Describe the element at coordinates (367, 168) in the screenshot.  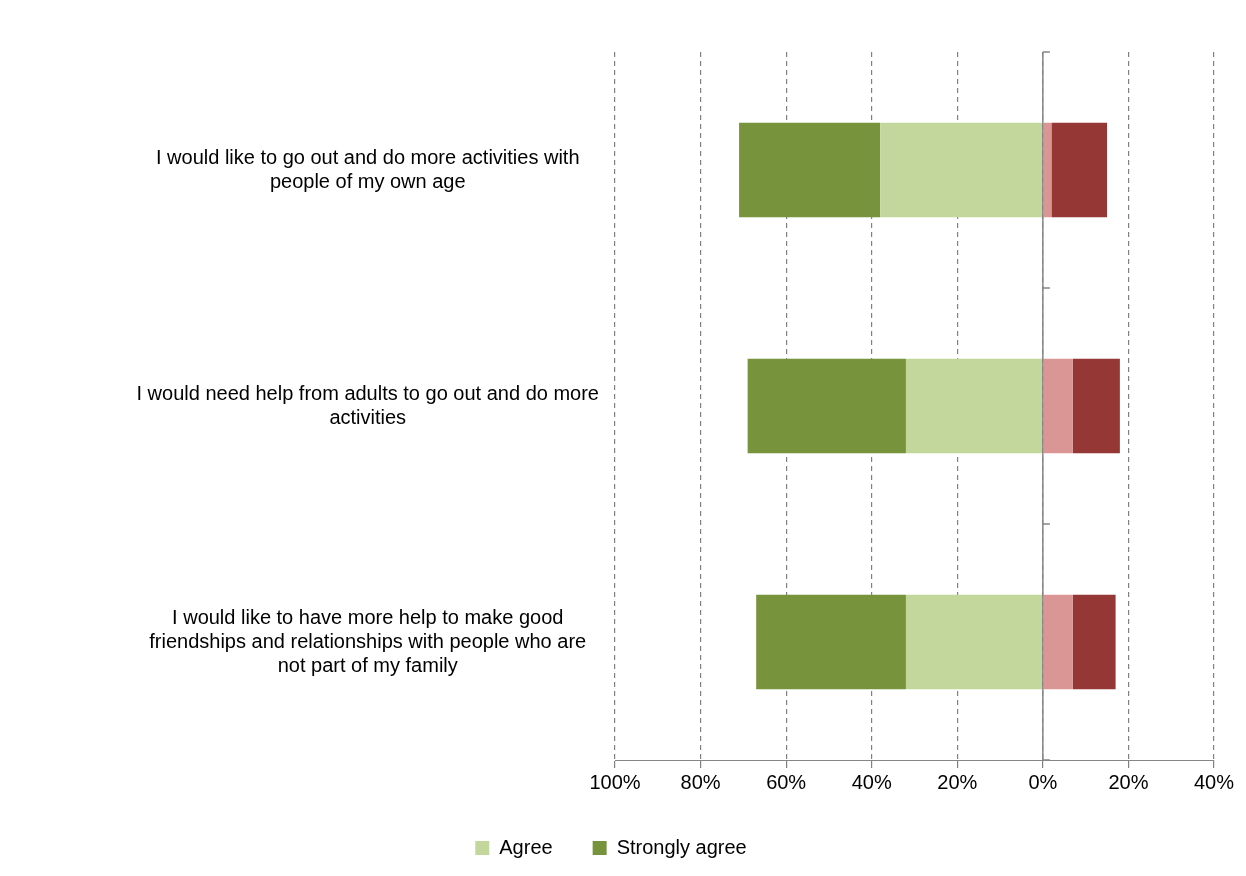
I see `y-tick-label: I would like to go out and do more activities with people of my own age` at that location.